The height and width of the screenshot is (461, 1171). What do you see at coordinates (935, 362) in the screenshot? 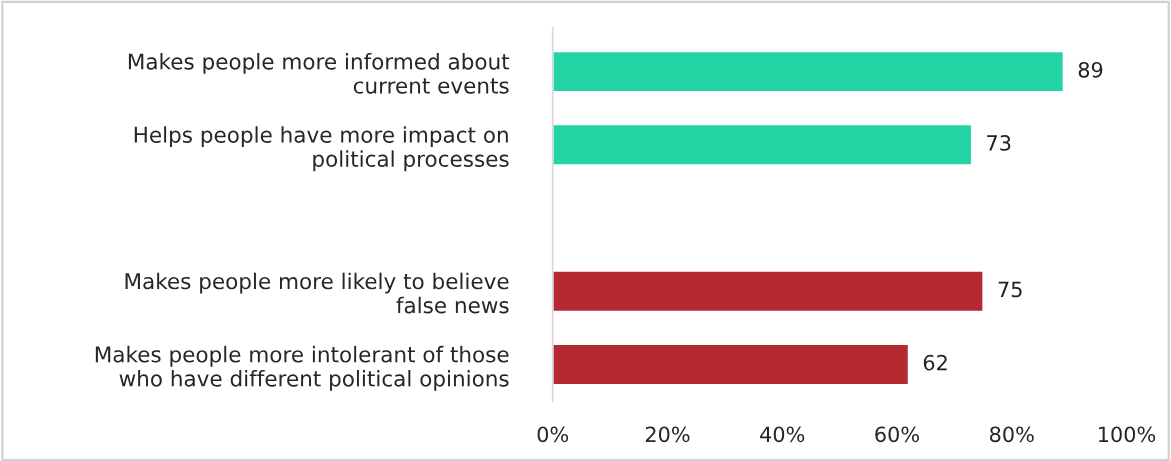
I see `data-label: 62` at bounding box center [935, 362].